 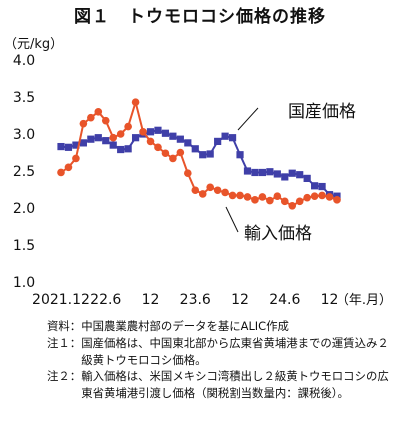 I want to click on chart-title: 図１ トウモロコシ価格の推移, so click(x=200, y=17).